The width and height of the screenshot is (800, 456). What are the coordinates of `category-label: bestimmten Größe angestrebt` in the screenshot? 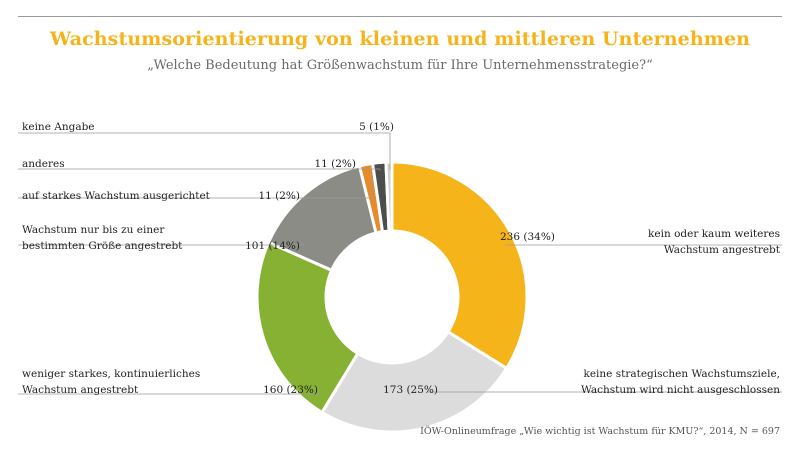 It's located at (102, 246).